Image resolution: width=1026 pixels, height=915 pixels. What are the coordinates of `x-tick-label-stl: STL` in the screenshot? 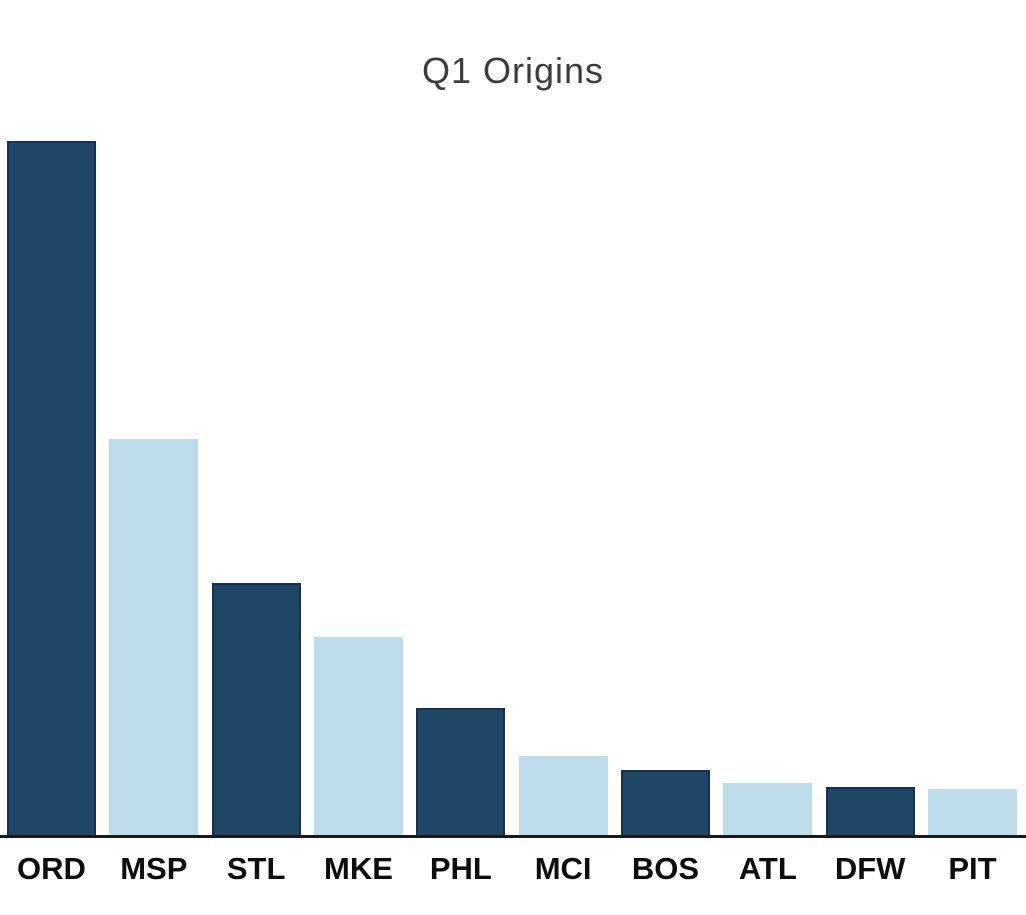 It's located at (256, 868).